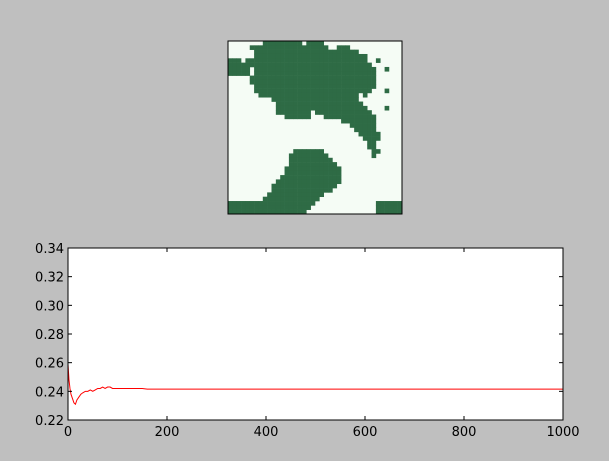 This screenshot has height=461, width=609. I want to click on y-tick-label: 0.24, so click(49, 392).